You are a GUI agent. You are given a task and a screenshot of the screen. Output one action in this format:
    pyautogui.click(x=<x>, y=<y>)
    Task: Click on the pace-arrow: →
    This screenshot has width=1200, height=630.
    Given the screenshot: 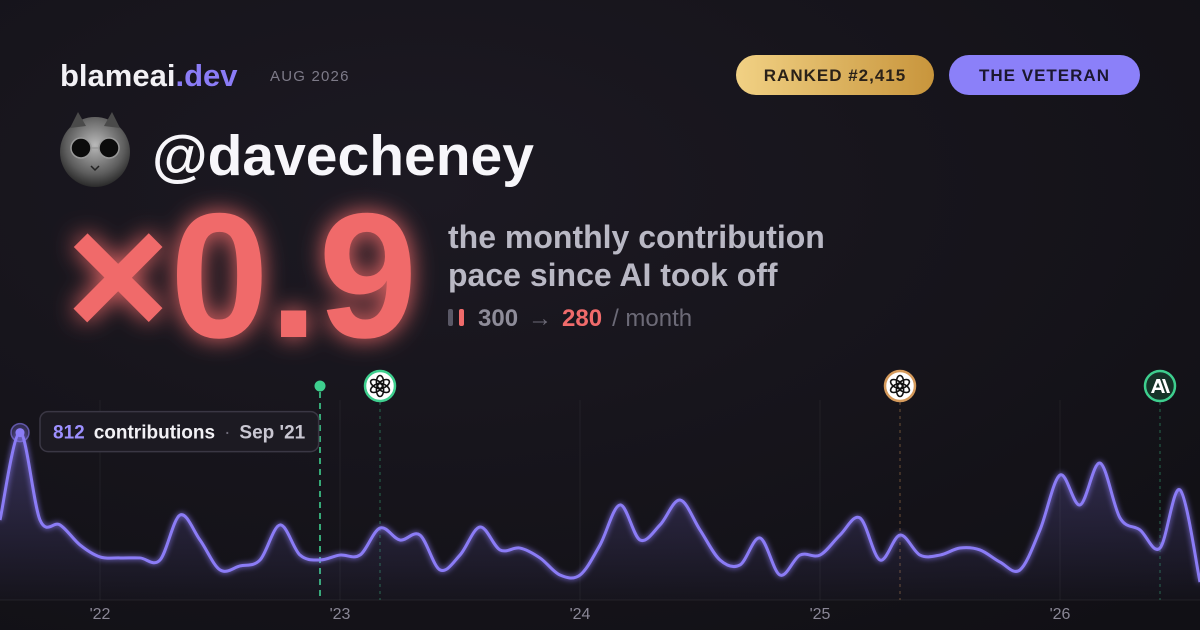 What is the action you would take?
    pyautogui.click(x=540, y=318)
    